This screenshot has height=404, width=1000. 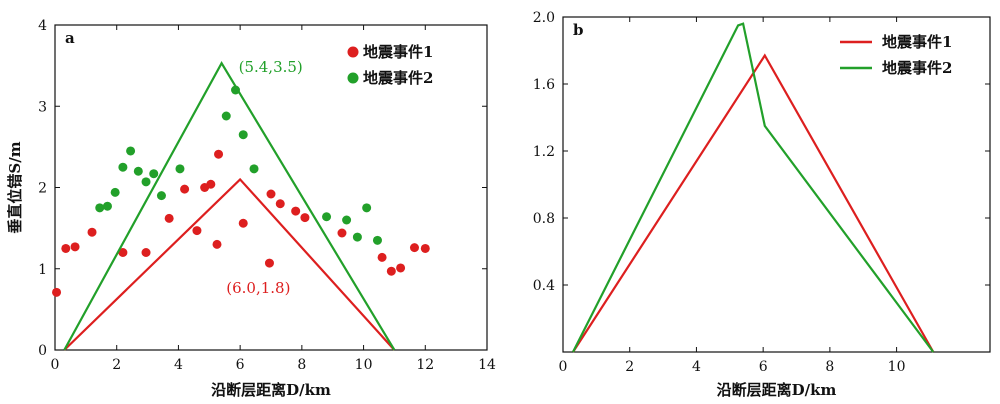 I want to click on y-tick-label: 3, so click(x=42, y=107).